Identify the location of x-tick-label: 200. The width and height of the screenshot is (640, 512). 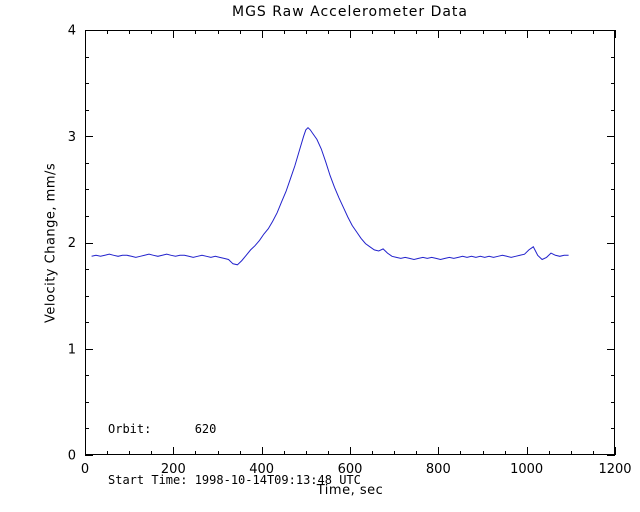
(173, 469).